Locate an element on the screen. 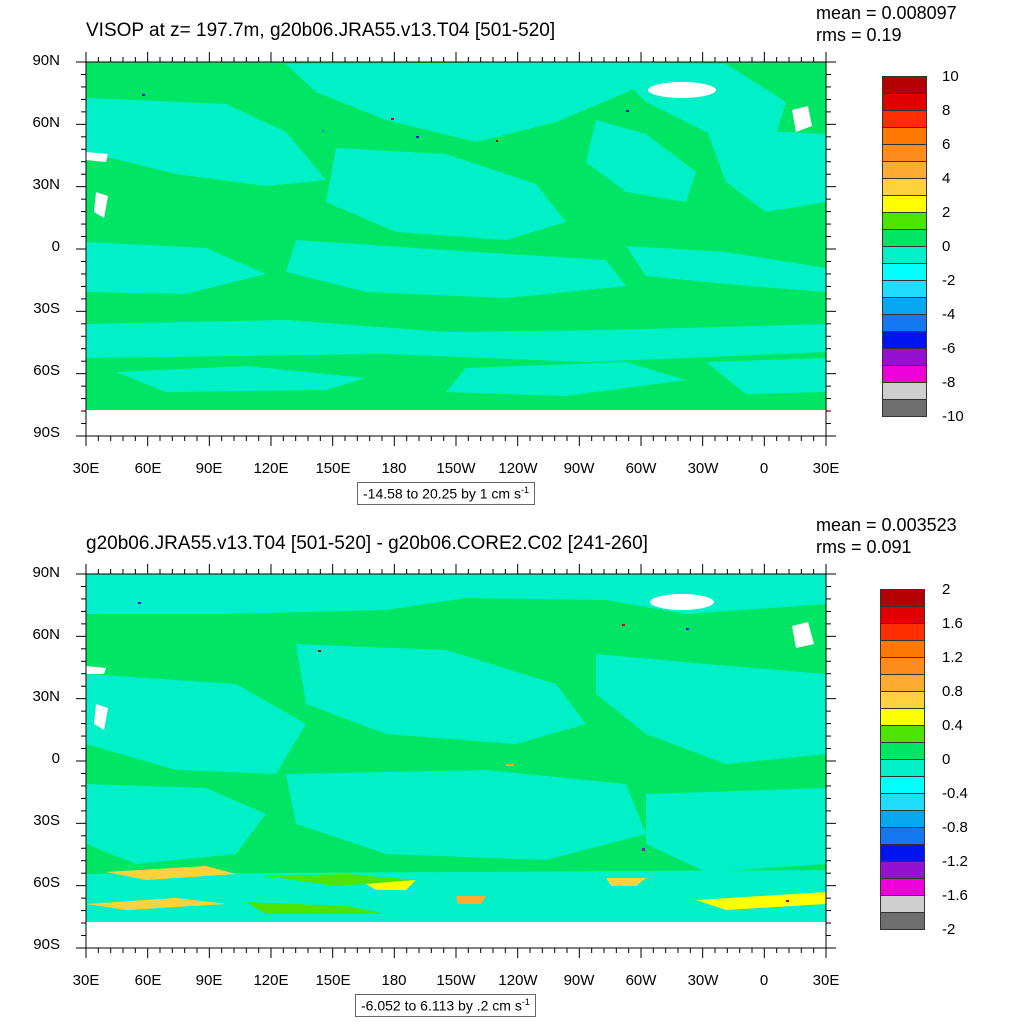  lon-label: 150E is located at coordinates (333, 468).